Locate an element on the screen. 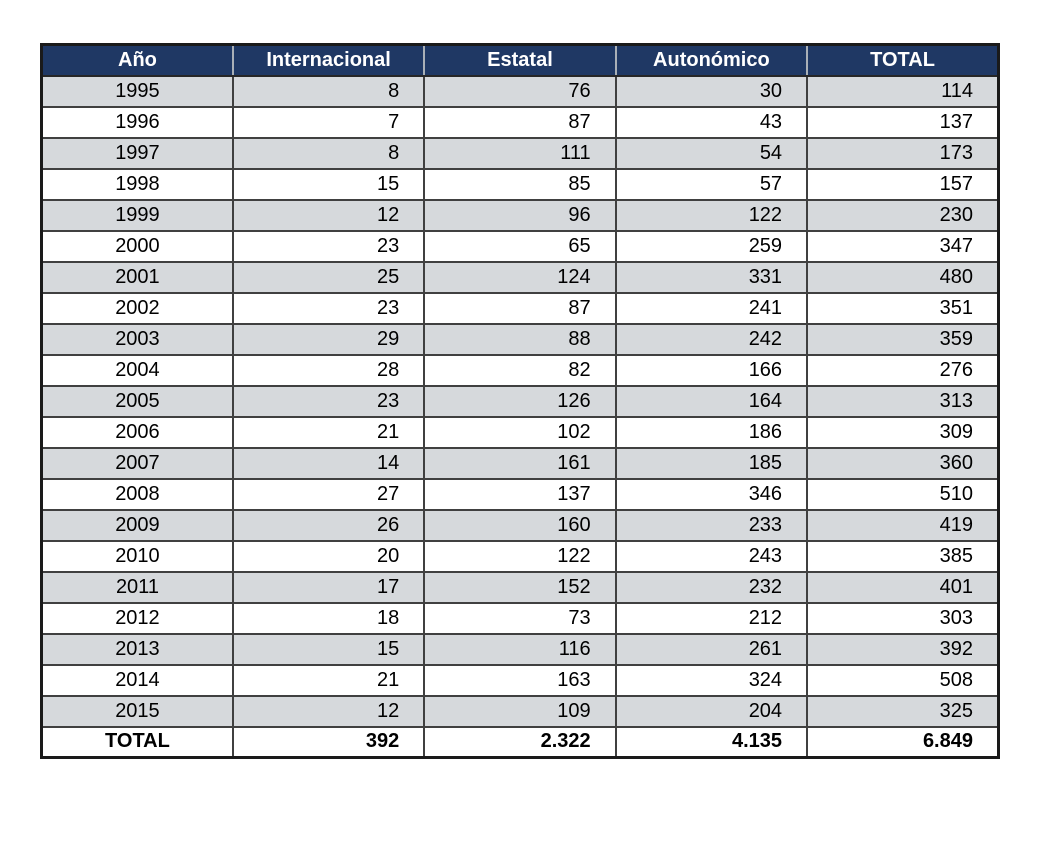 This screenshot has width=1042, height=846. cell-total: 508 is located at coordinates (903, 680).